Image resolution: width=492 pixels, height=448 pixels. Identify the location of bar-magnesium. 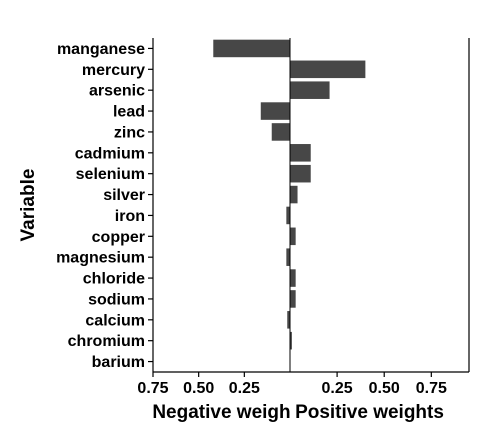
(288, 257).